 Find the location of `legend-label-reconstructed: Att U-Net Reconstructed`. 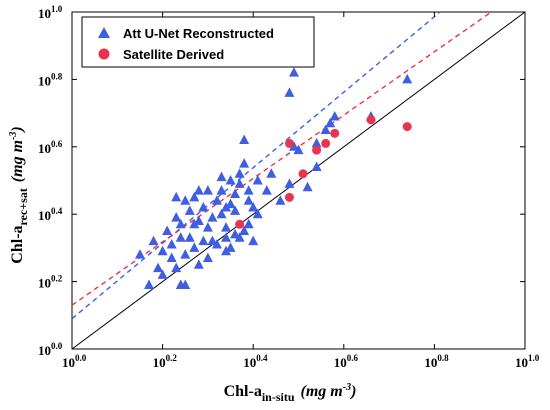

legend-label-reconstructed: Att U-Net Reconstructed is located at coordinates (198, 33).